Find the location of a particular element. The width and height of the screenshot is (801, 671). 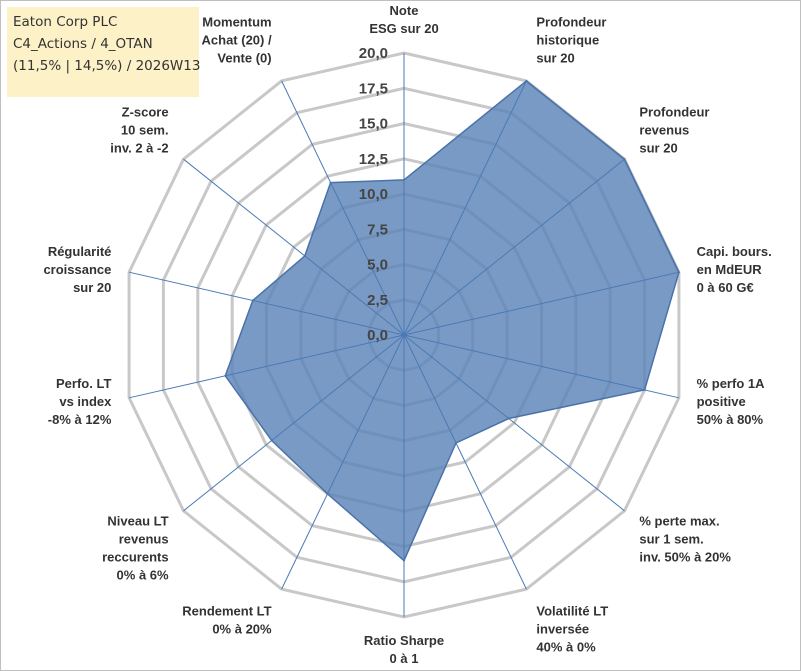

axis-label-5-line-2: inv. 50% à 20% is located at coordinates (685, 557).